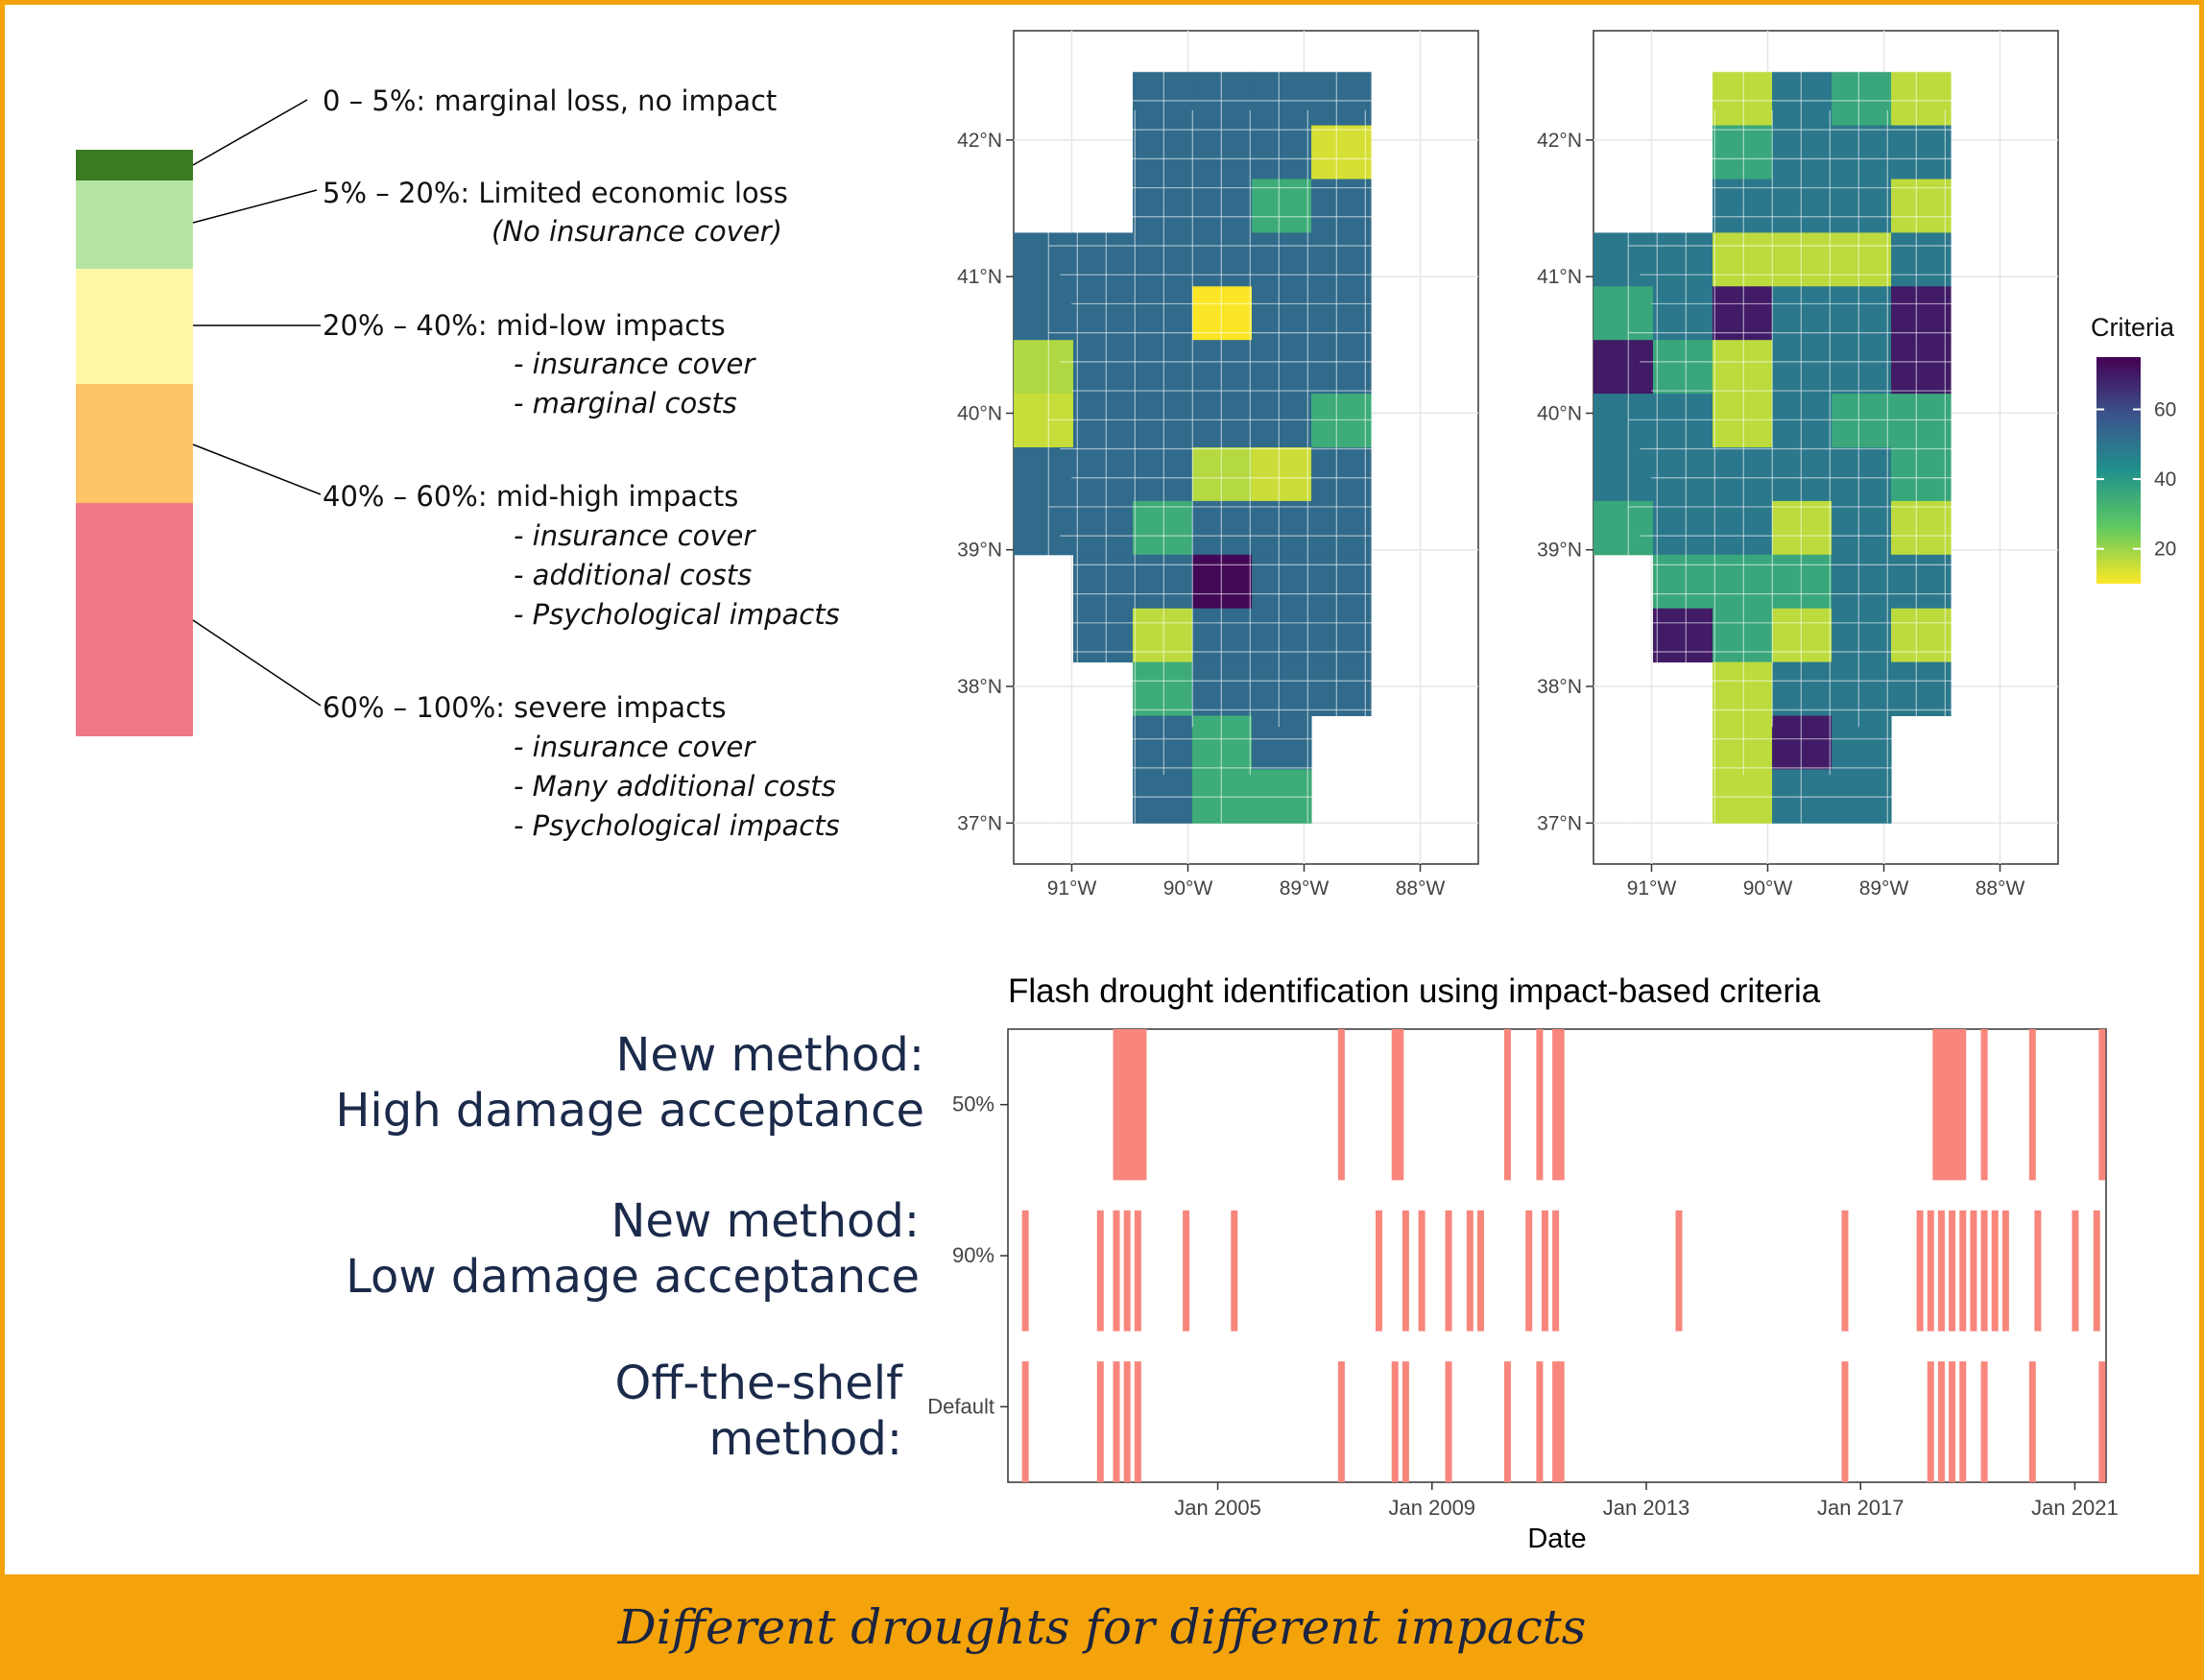 The width and height of the screenshot is (2204, 1680). Describe the element at coordinates (1421, 888) in the screenshot. I see `map-x-tick: 88°W` at that location.